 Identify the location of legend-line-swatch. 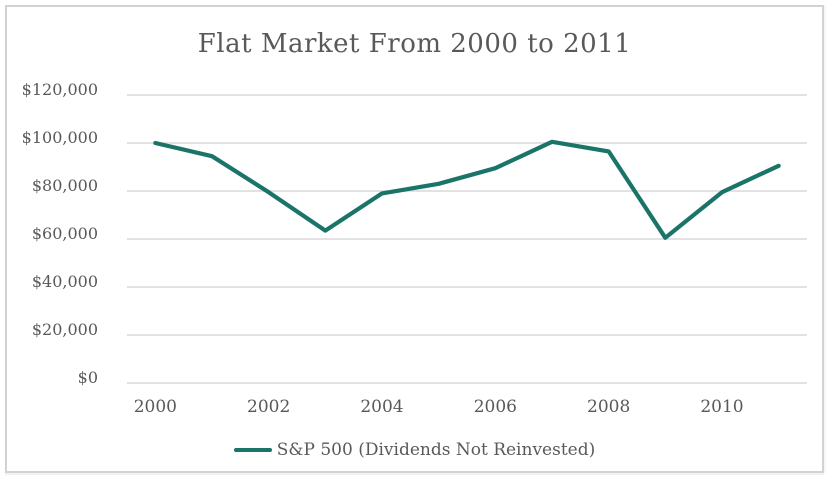
(252, 450).